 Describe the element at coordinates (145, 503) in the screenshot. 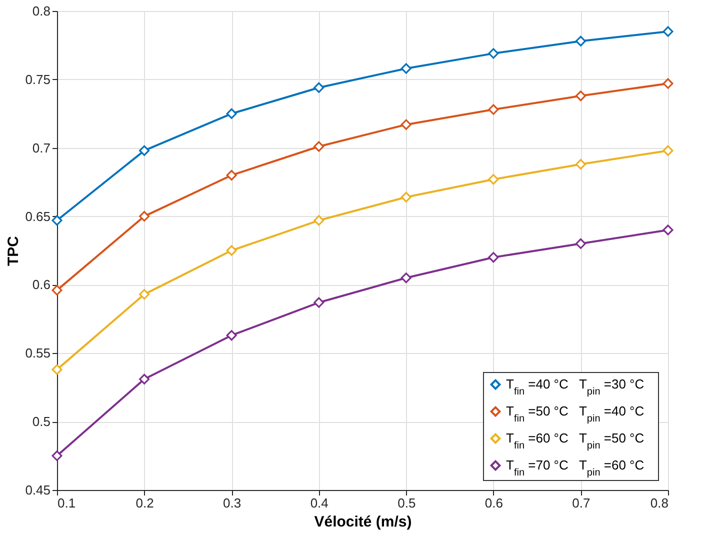

I see `x-tick-label: 0.2` at that location.